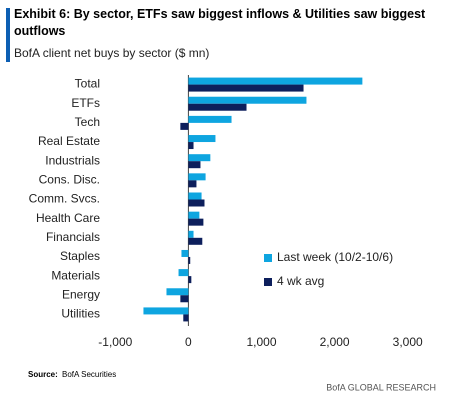  Describe the element at coordinates (87, 84) in the screenshot. I see `y-tick-label: Total` at that location.